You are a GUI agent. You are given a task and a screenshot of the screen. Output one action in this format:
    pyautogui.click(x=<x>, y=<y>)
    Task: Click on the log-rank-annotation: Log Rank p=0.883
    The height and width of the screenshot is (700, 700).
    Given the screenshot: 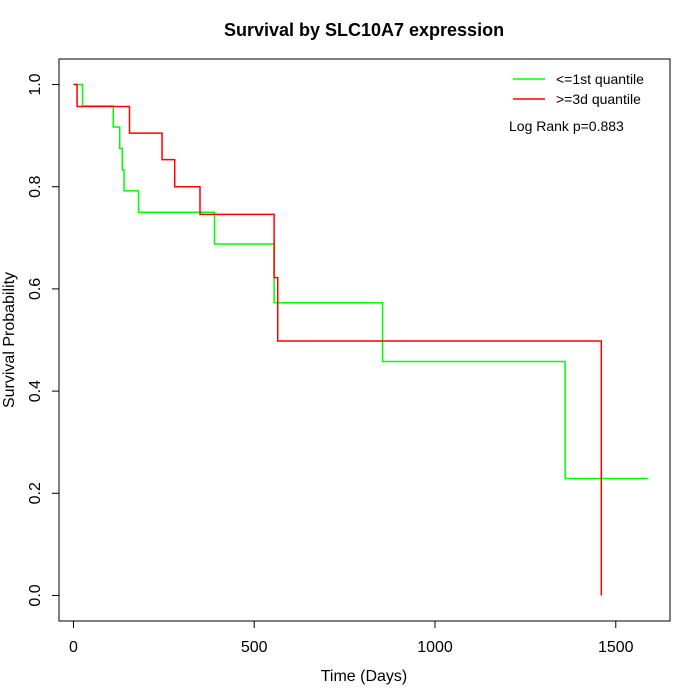 What is the action you would take?
    pyautogui.click(x=566, y=126)
    